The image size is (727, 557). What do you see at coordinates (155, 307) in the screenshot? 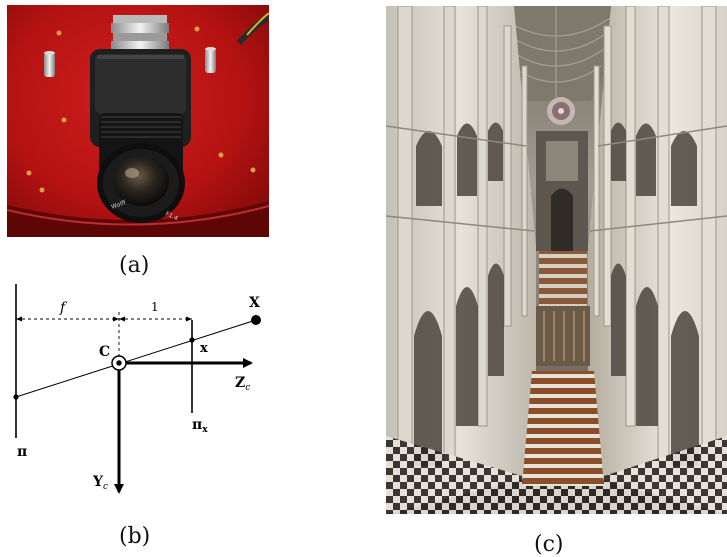
I see `label-one: 1` at bounding box center [155, 307].